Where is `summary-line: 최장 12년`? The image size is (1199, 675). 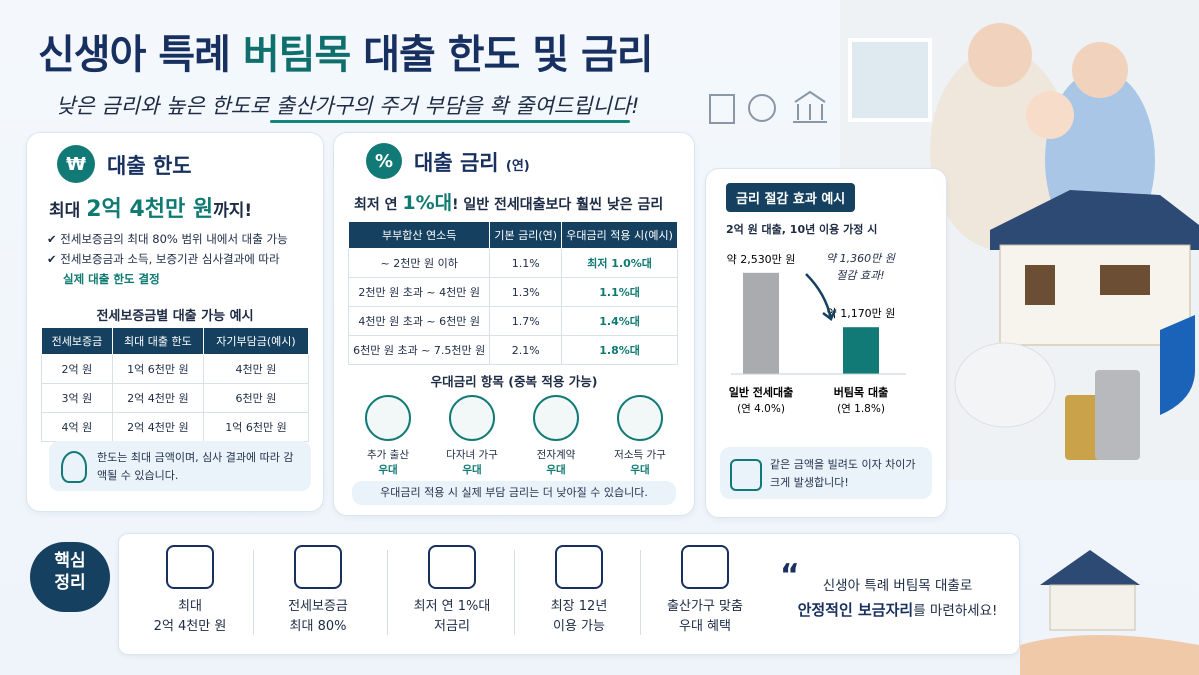 summary-line: 최장 12년 is located at coordinates (579, 606).